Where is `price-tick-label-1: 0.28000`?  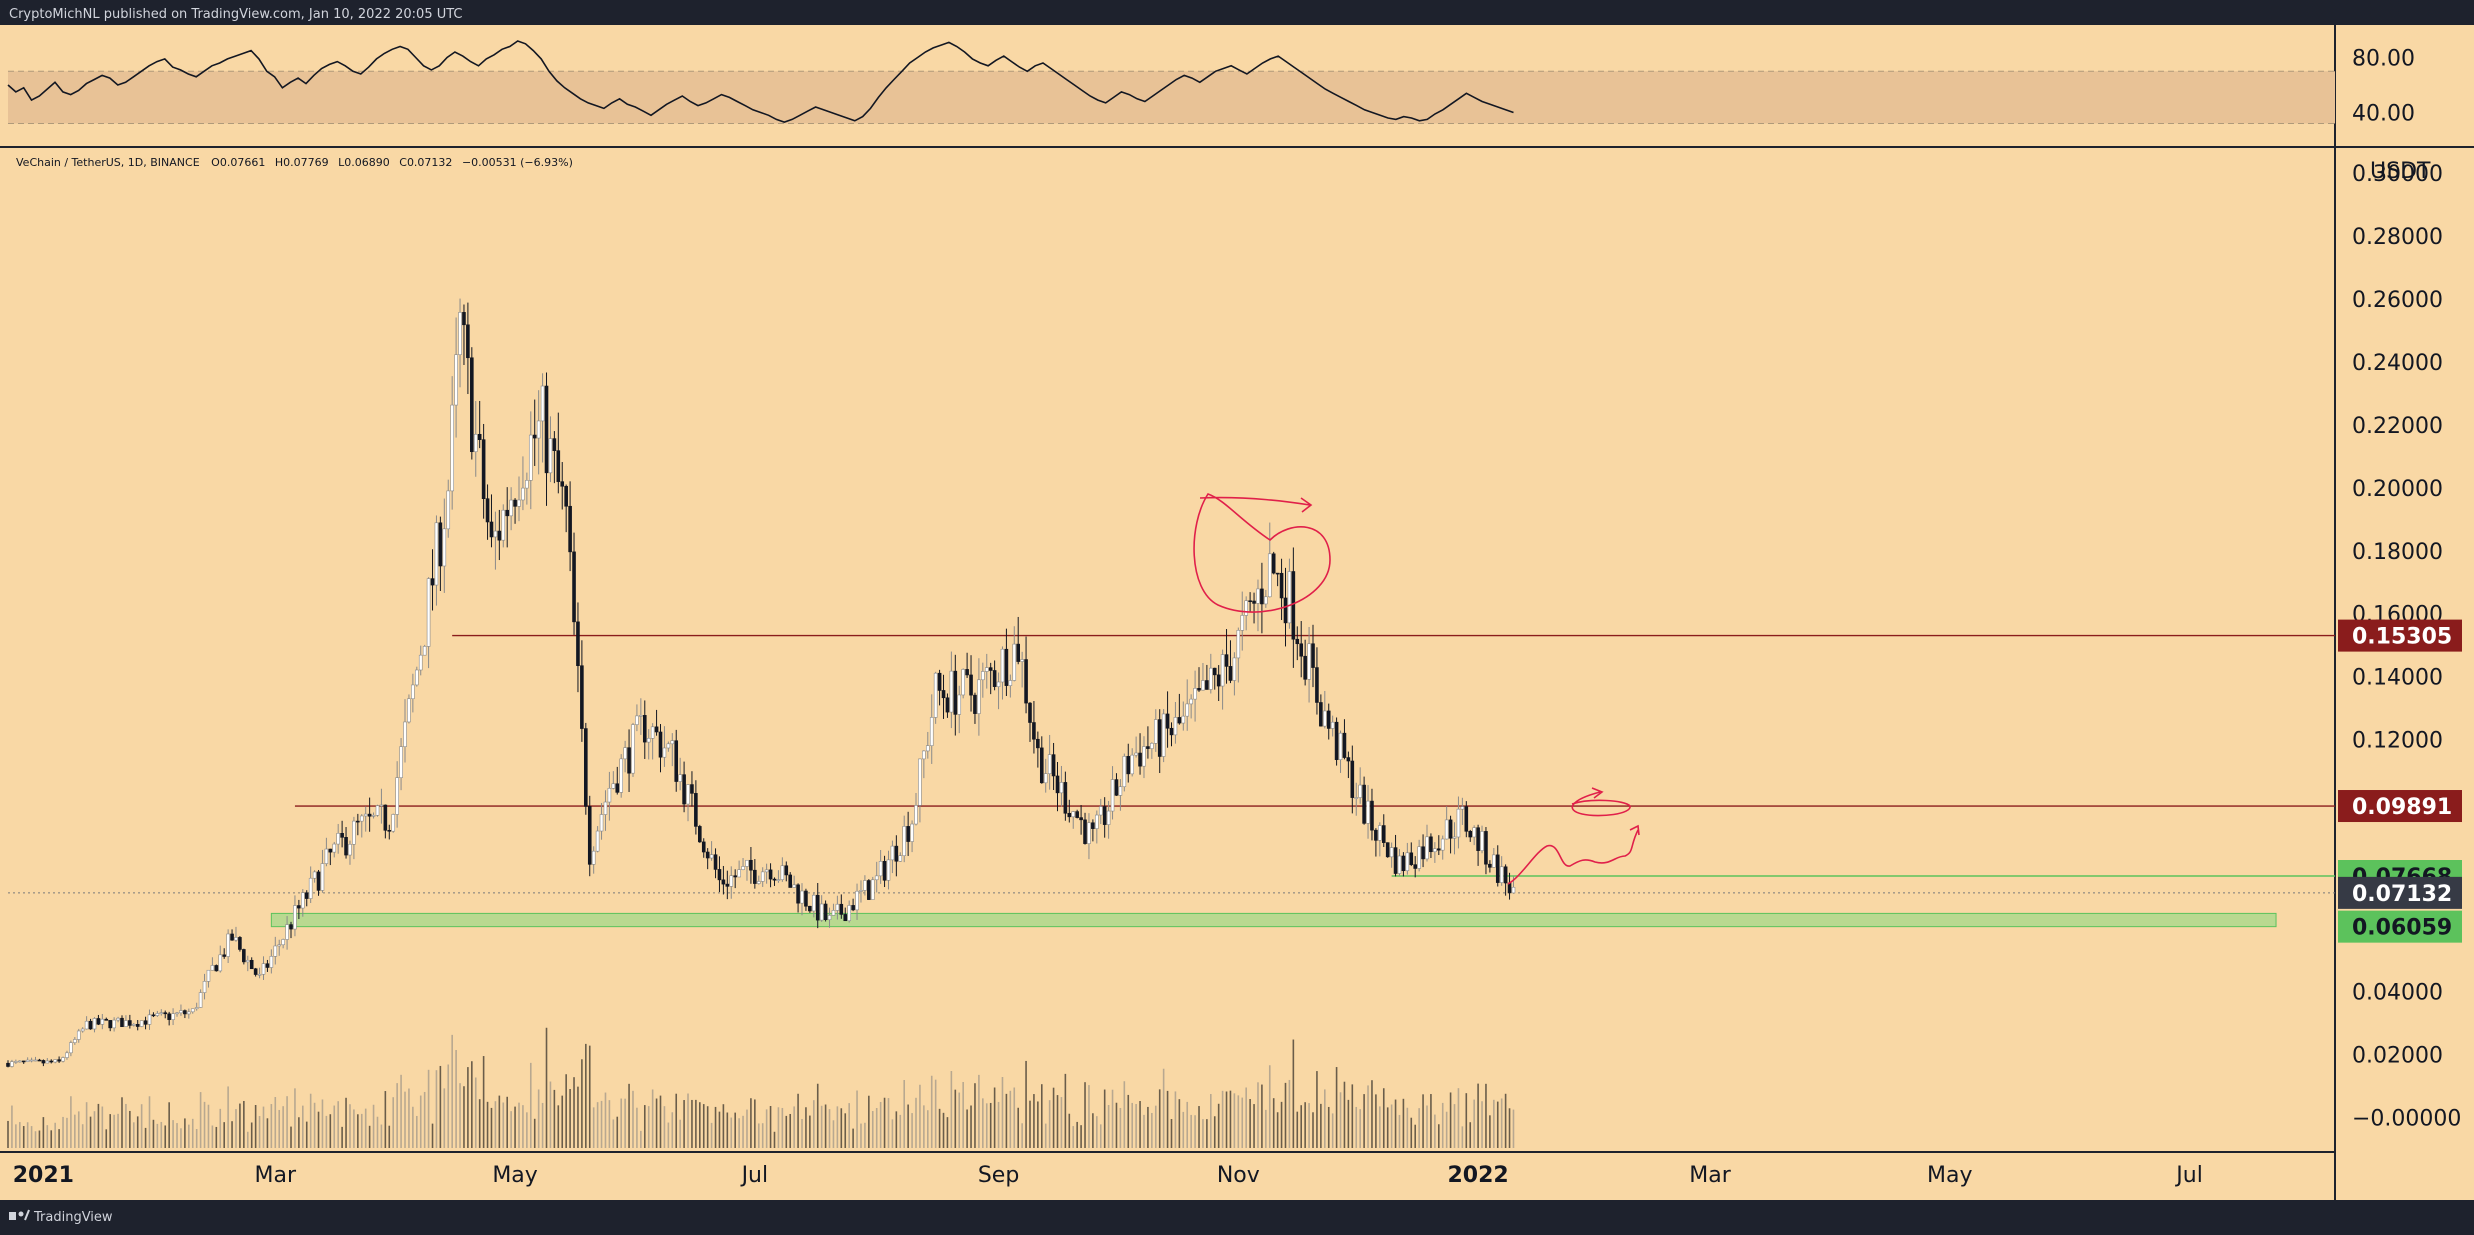
price-tick-label-1: 0.28000 is located at coordinates (2397, 237).